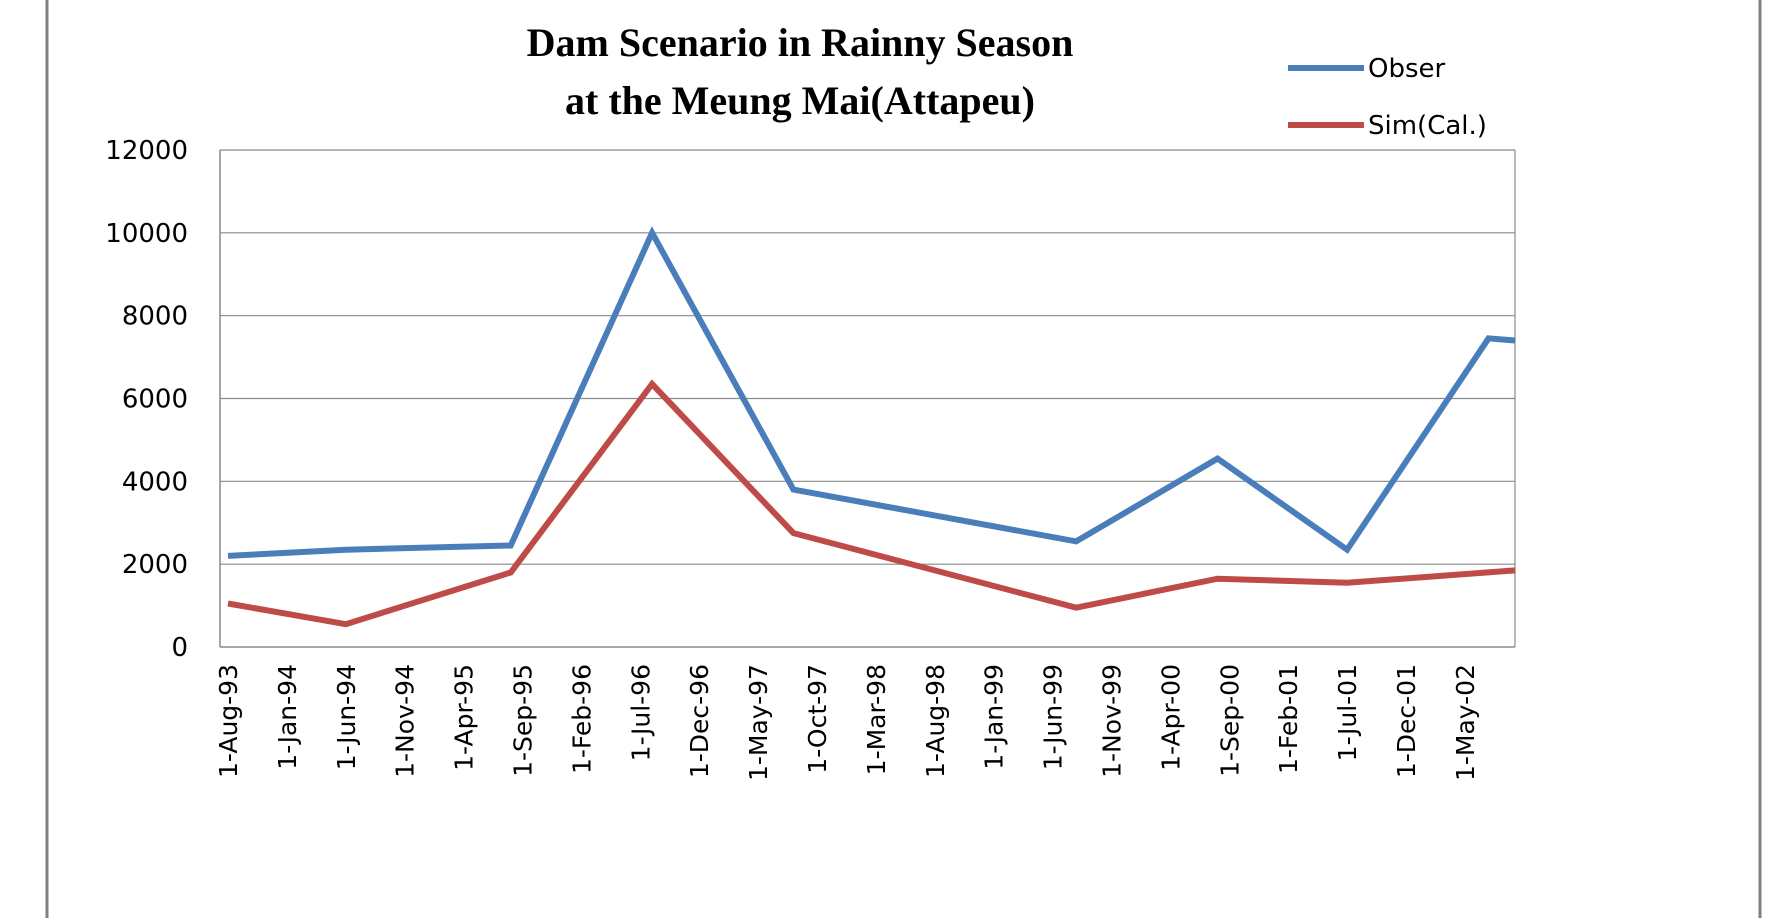 This screenshot has height=918, width=1770. Describe the element at coordinates (287, 717) in the screenshot. I see `x-tick-label-1-Jan-94: 1-Jan-94` at that location.